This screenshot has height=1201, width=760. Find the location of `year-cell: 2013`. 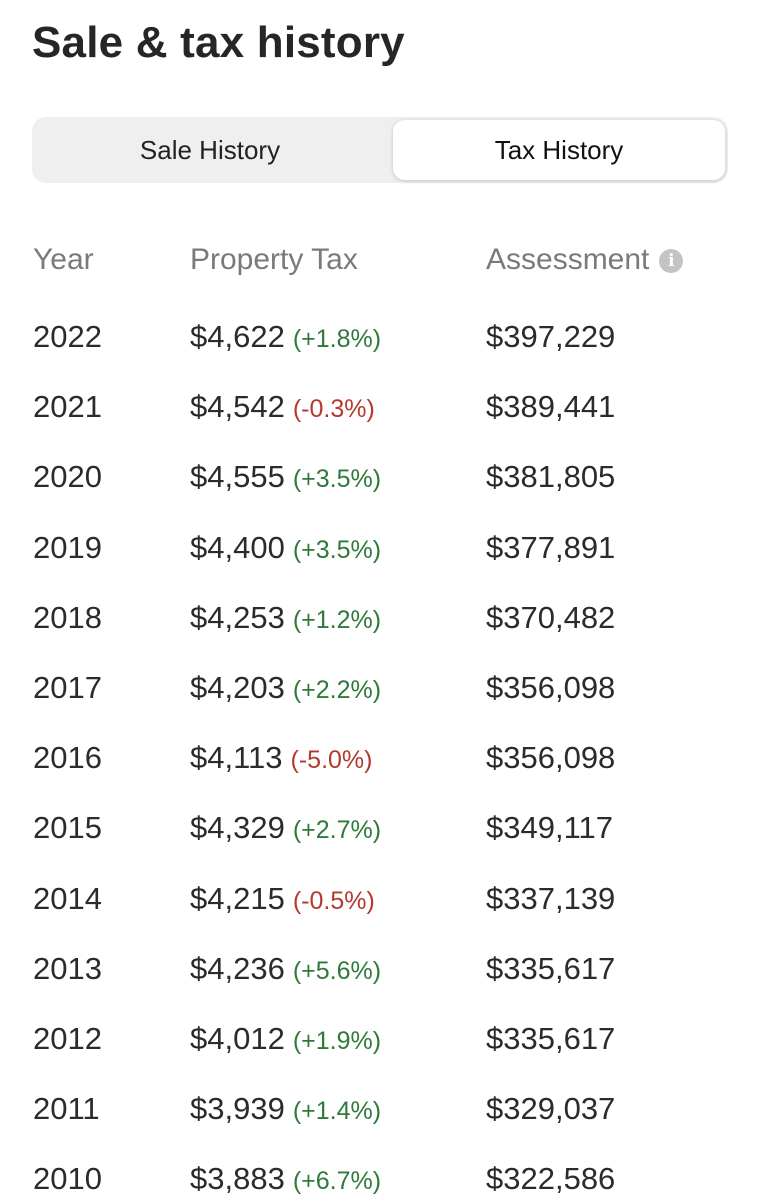

year-cell: 2013 is located at coordinates (67, 968).